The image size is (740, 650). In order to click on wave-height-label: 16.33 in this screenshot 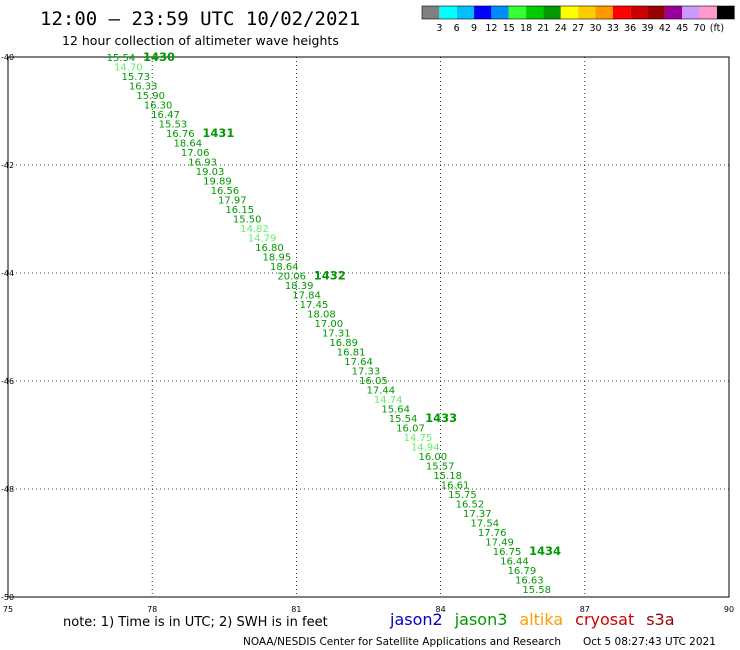, I will do `click(143, 86)`.